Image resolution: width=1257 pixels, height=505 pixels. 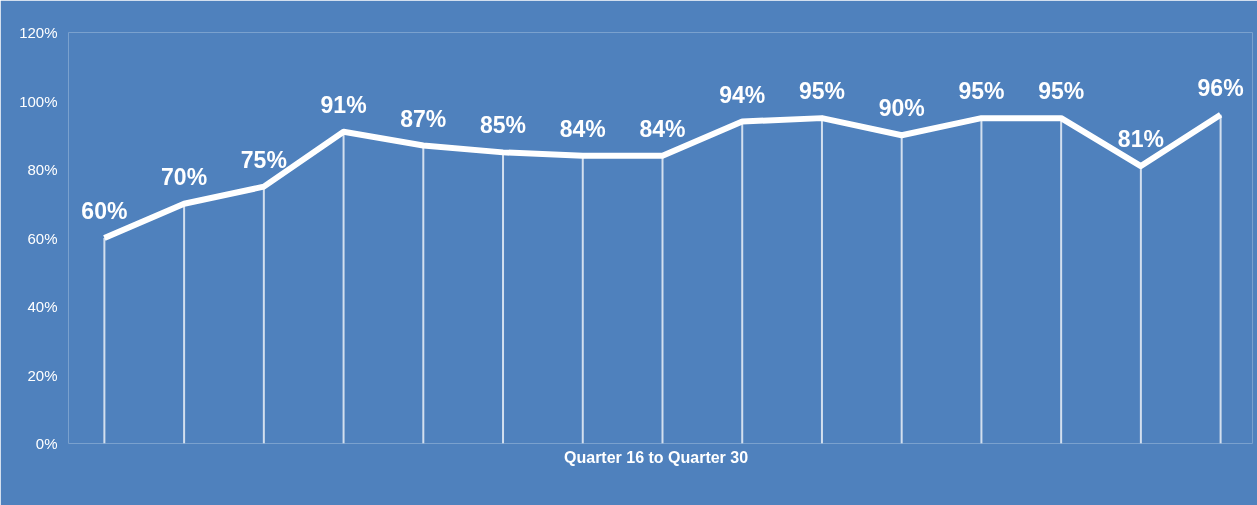 What do you see at coordinates (42, 238) in the screenshot?
I see `y-tick-label: 60%` at bounding box center [42, 238].